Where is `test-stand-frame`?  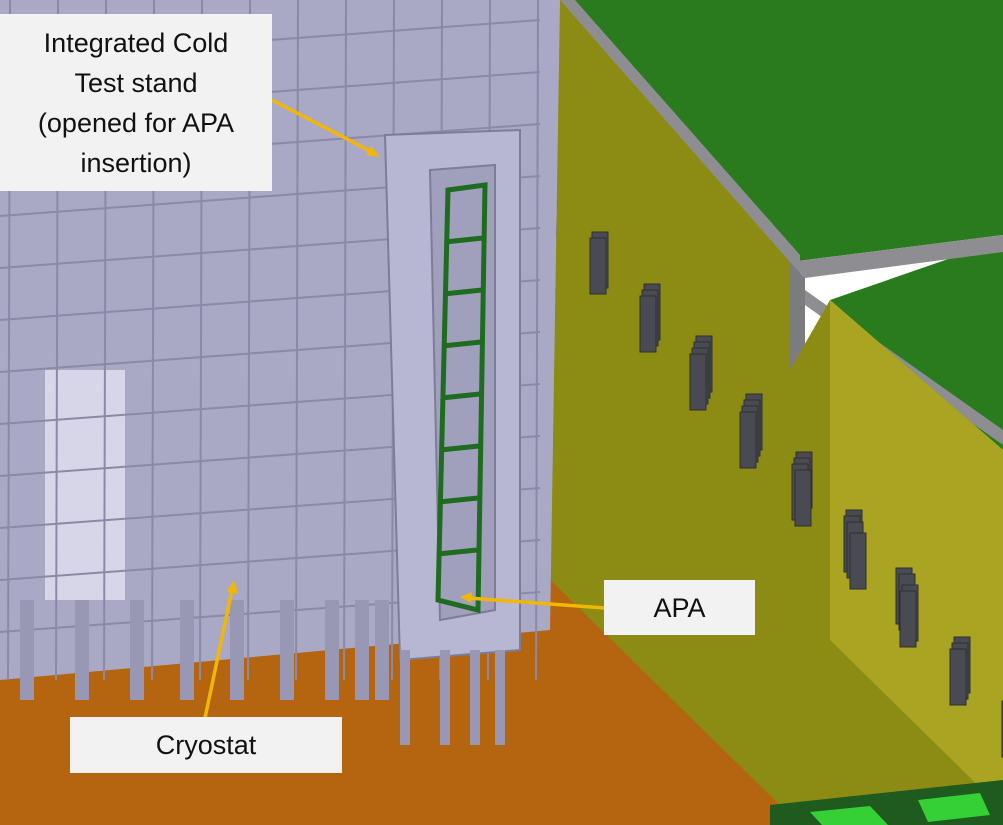 test-stand-frame is located at coordinates (452, 436).